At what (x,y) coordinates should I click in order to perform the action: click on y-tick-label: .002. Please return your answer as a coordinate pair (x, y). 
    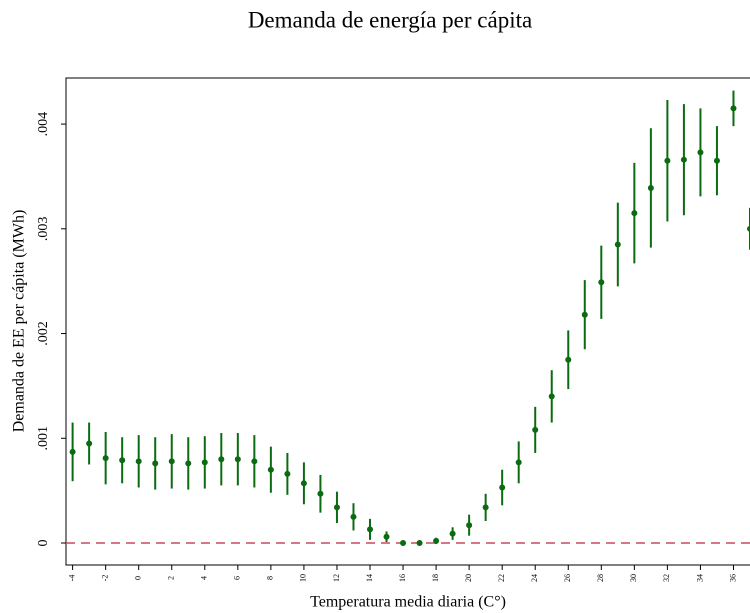
    Looking at the image, I should click on (43, 333).